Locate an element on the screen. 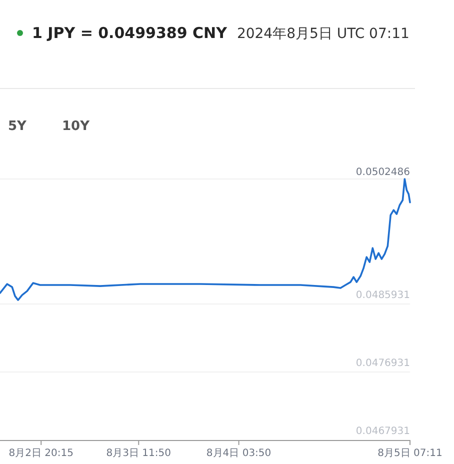  y-tick-label: 0.0485931 is located at coordinates (383, 296).